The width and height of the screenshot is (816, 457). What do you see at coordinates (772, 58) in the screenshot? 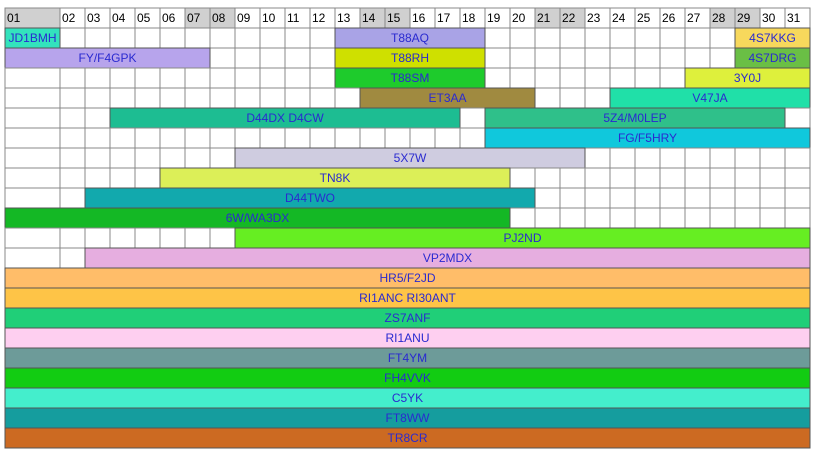
I see `event-label: 4S7DRG` at bounding box center [772, 58].